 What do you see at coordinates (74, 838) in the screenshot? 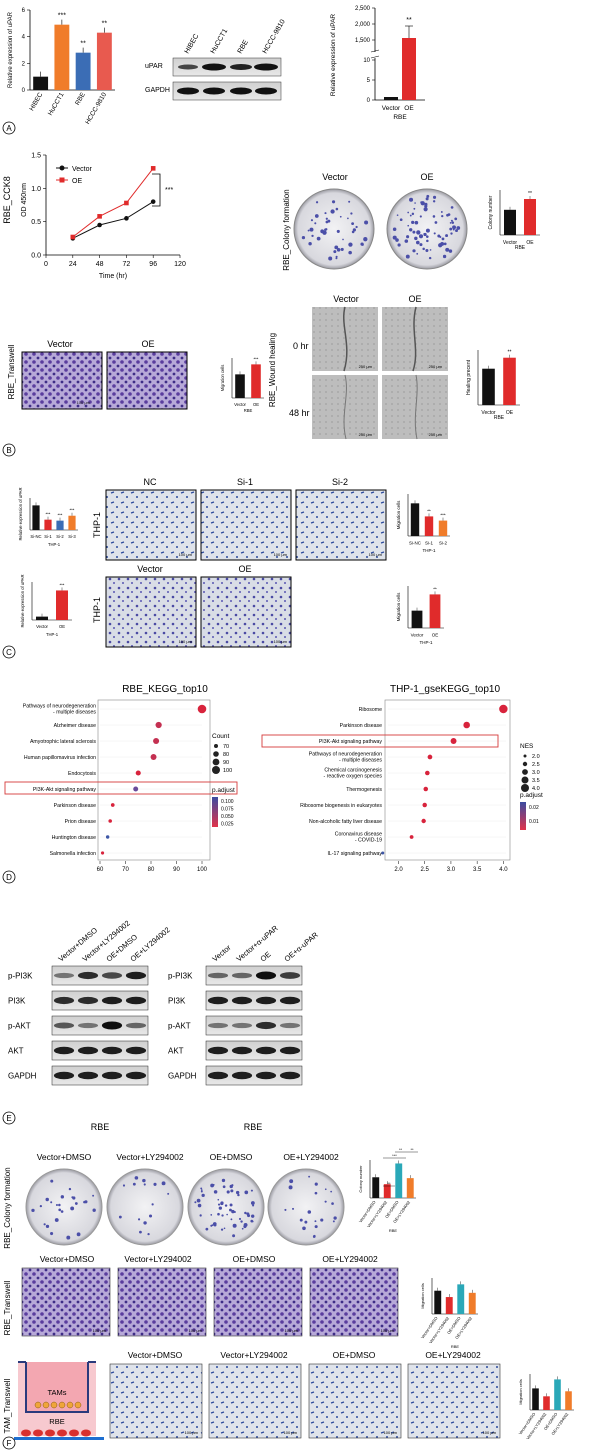
I see `term-label: Huntington disease` at bounding box center [74, 838].